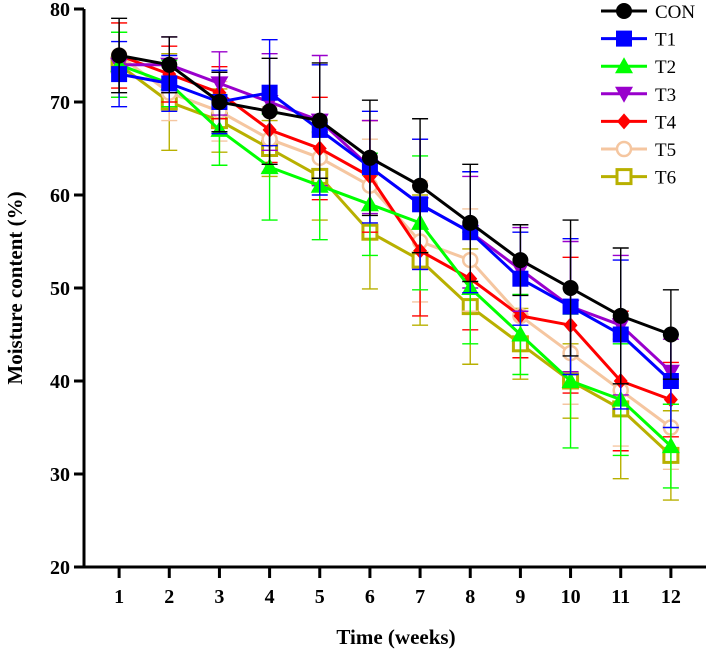 The width and height of the screenshot is (717, 650). What do you see at coordinates (638, 150) in the screenshot?
I see `legend-item-t5: T5` at bounding box center [638, 150].